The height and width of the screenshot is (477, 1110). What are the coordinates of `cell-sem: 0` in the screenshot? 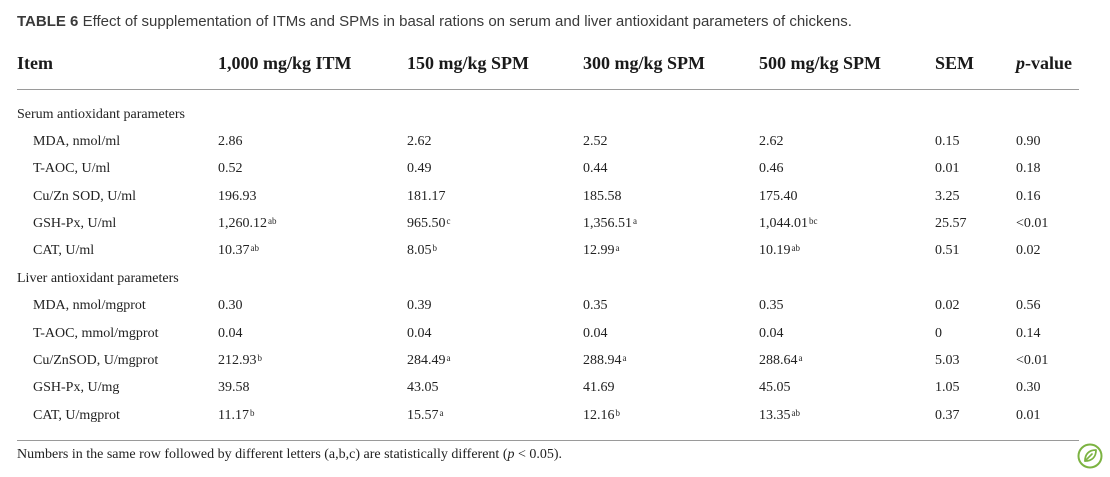 It's located at (938, 333).